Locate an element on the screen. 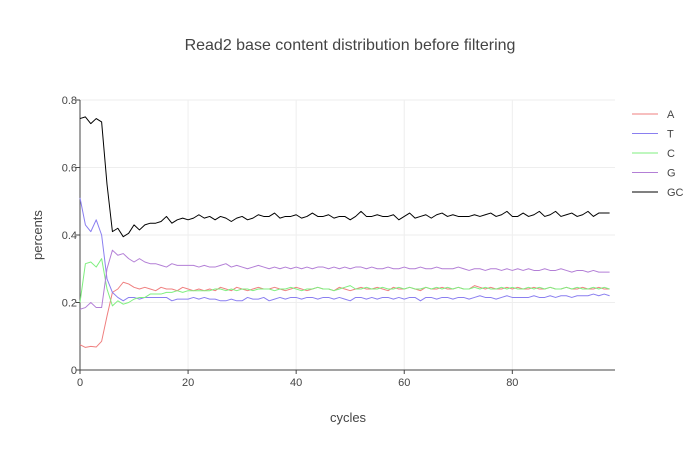  y-axis-title: percents is located at coordinates (37, 235).